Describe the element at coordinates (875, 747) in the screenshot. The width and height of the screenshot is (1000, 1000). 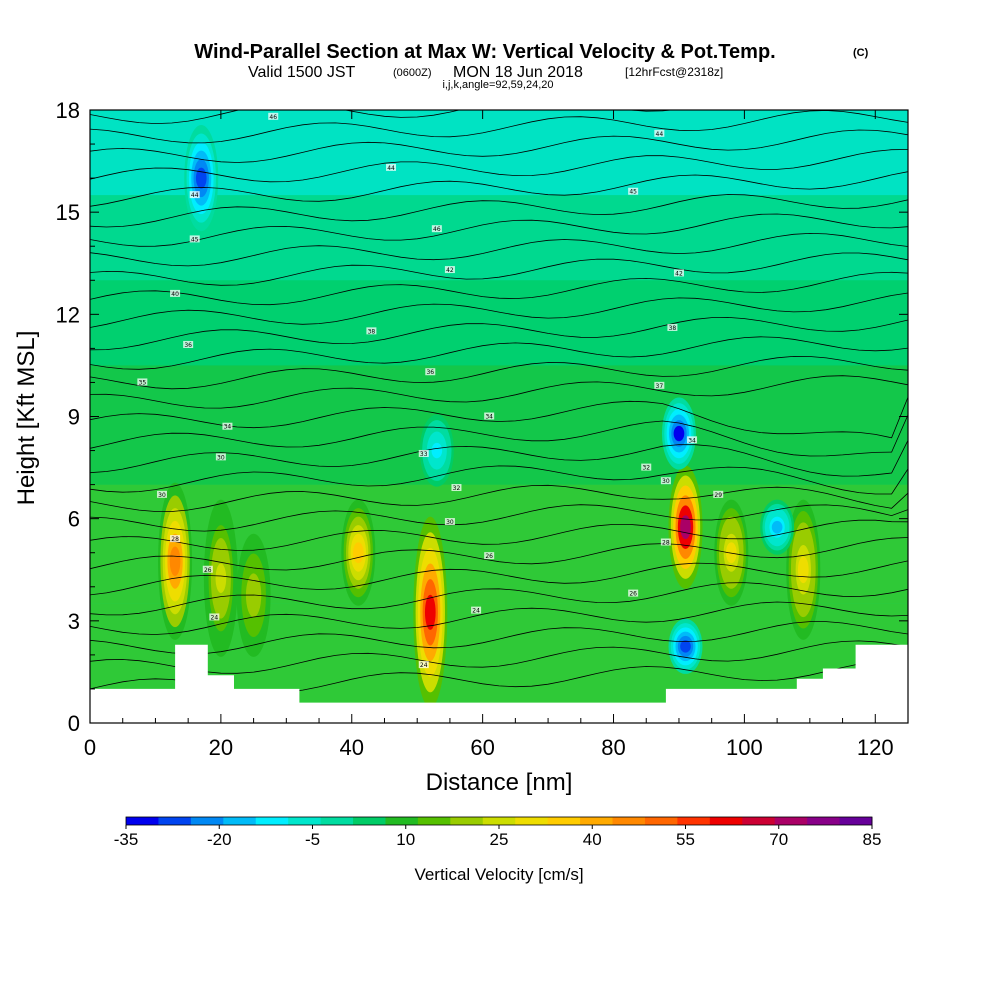
I see `x-tick-label: 120` at that location.